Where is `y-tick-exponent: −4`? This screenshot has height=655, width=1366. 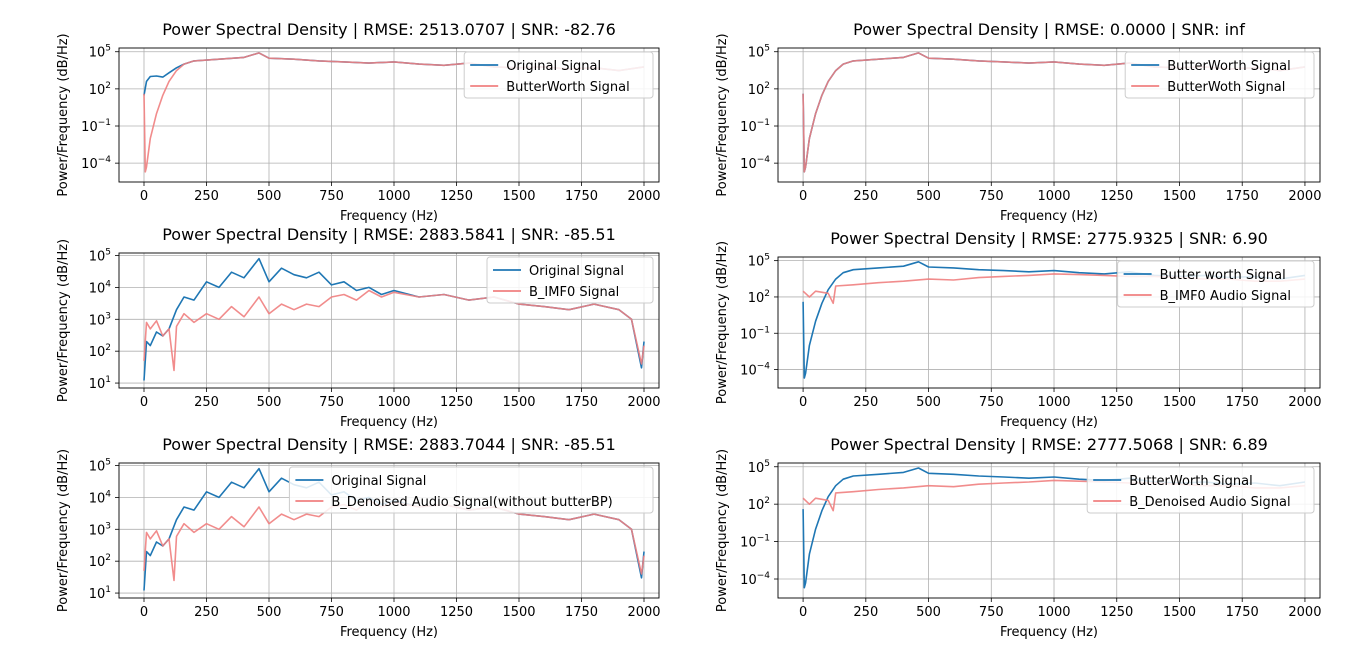 y-tick-exponent: −4 is located at coordinates (764, 160).